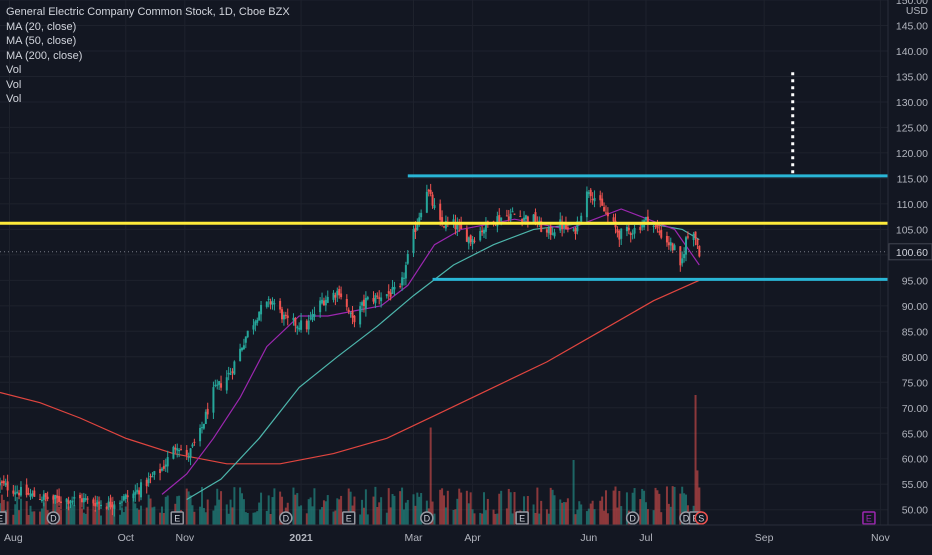 This screenshot has width=932, height=555. What do you see at coordinates (912, 3) in the screenshot?
I see `price-tick-label: 150.00` at bounding box center [912, 3].